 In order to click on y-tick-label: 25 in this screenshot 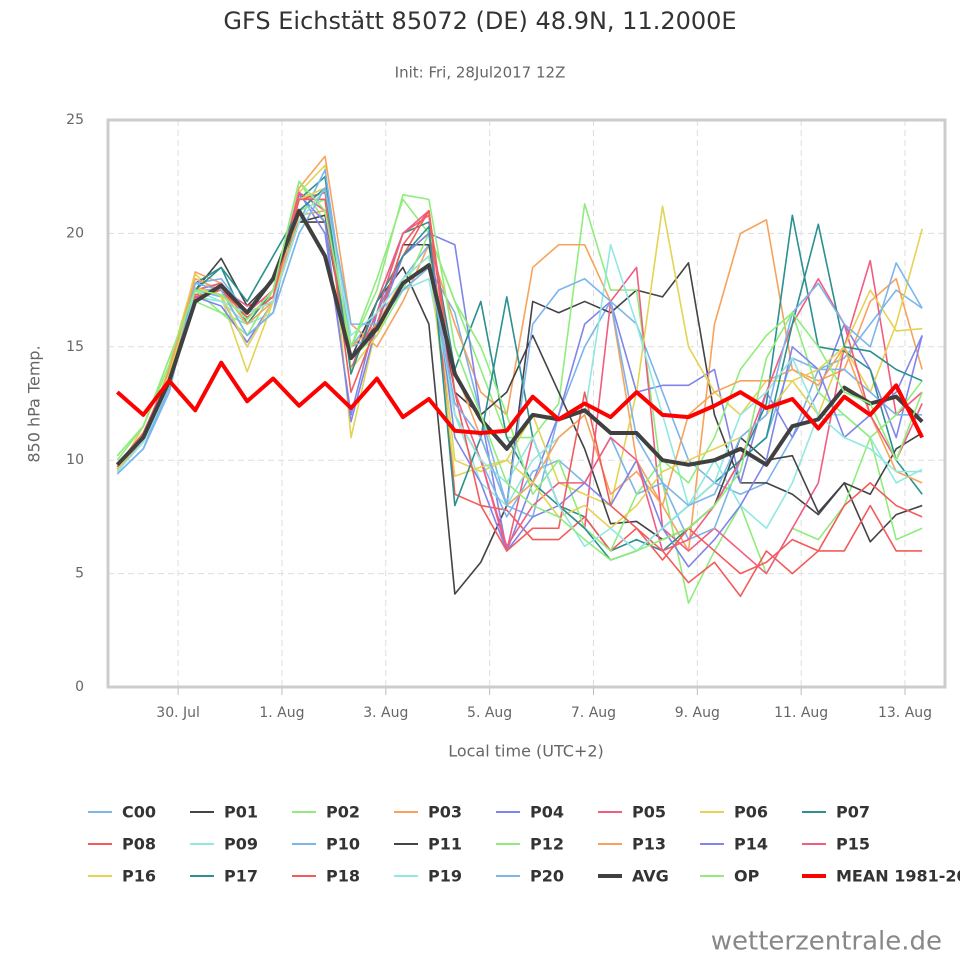, I will do `click(75, 120)`.